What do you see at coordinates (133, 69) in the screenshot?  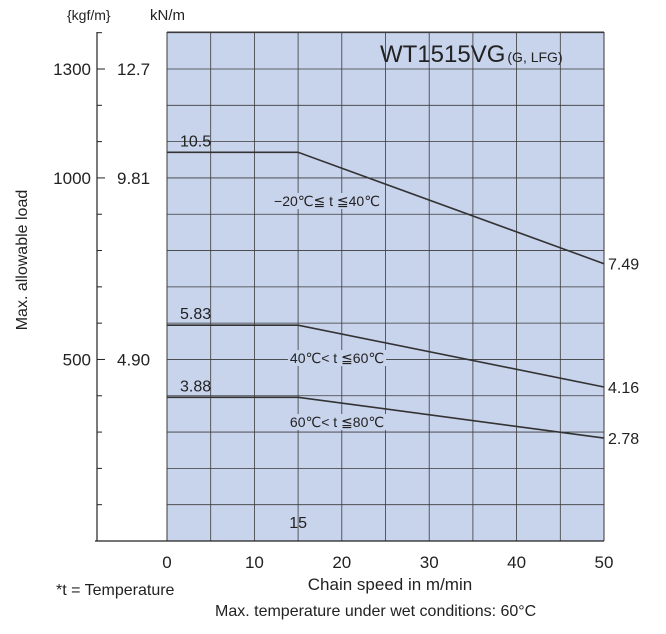 I see `y-tick-label-kn: 12.7` at bounding box center [133, 69].